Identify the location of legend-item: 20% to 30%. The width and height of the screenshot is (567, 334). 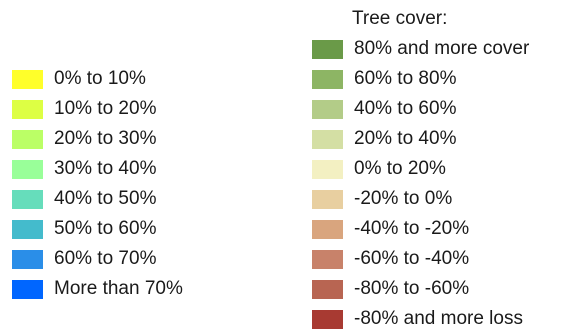
(97, 139).